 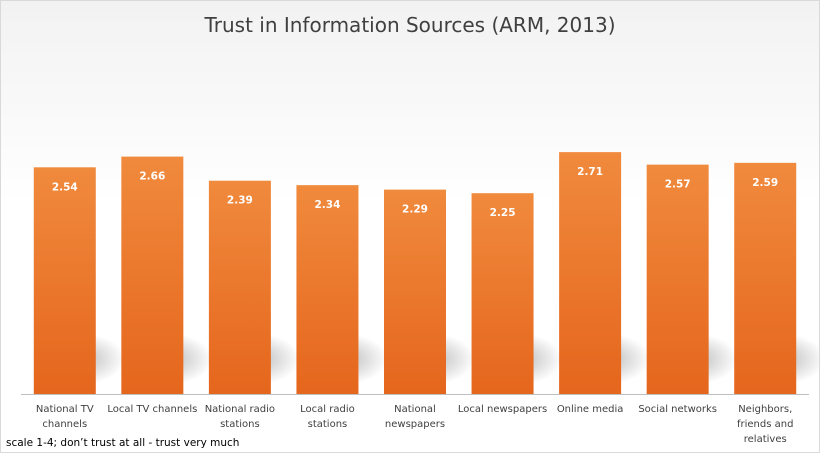 What do you see at coordinates (152, 409) in the screenshot?
I see `x-tick-label: Local TV channels` at bounding box center [152, 409].